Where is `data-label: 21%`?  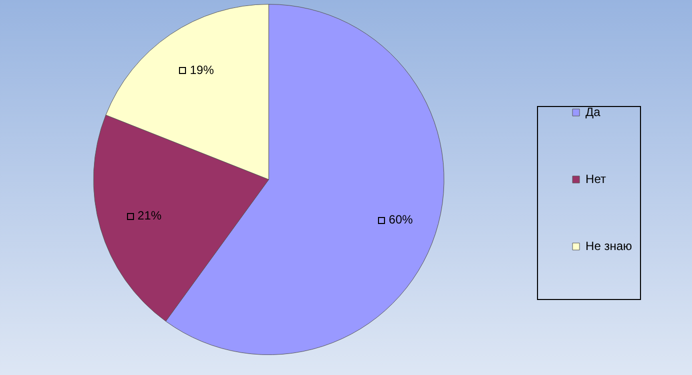
data-label: 21% is located at coordinates (150, 215).